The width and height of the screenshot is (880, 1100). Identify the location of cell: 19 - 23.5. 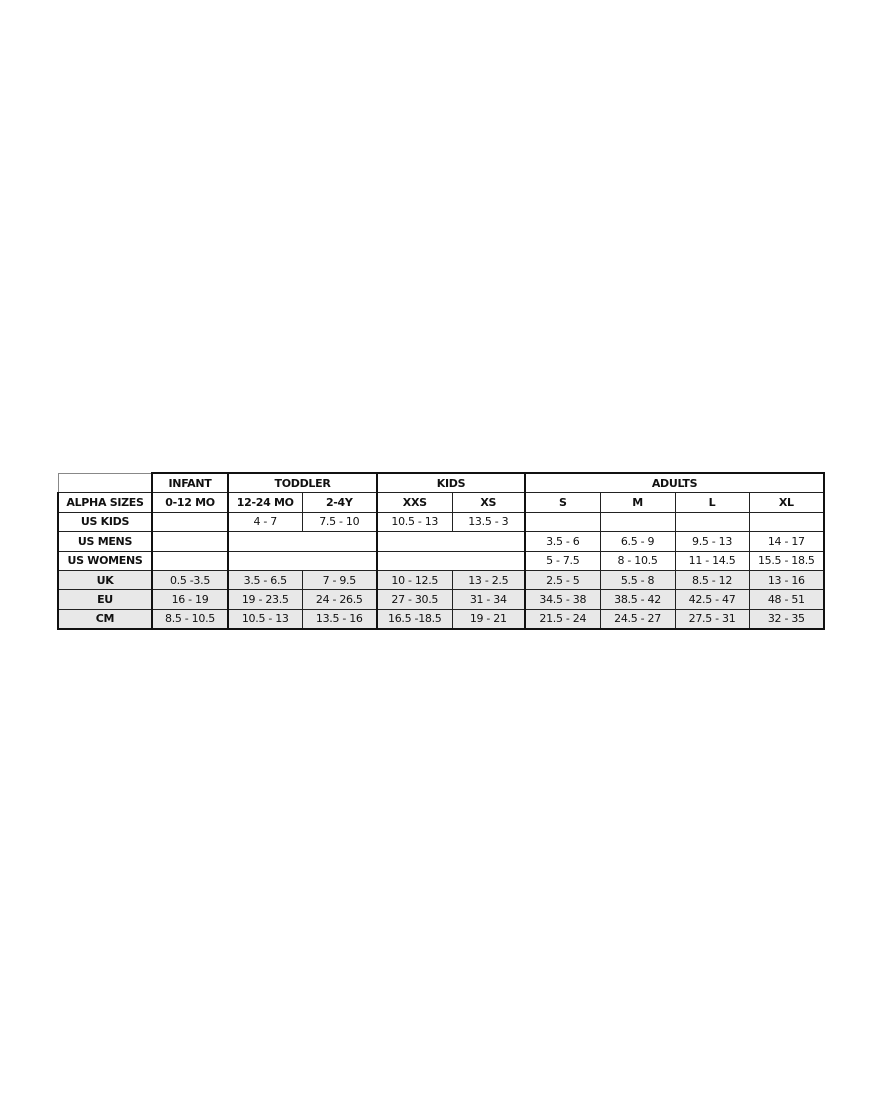
(265, 599).